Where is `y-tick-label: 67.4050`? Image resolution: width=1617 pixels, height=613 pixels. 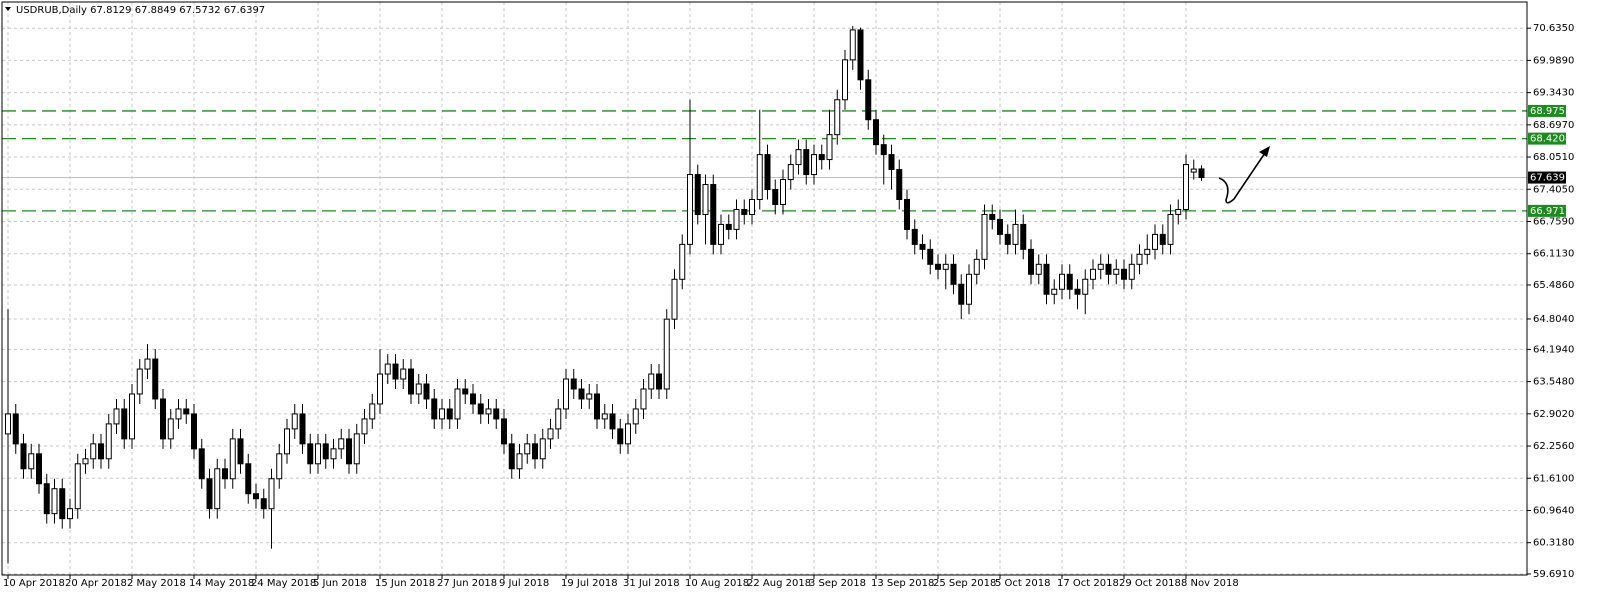
y-tick-label: 67.4050 is located at coordinates (1553, 189).